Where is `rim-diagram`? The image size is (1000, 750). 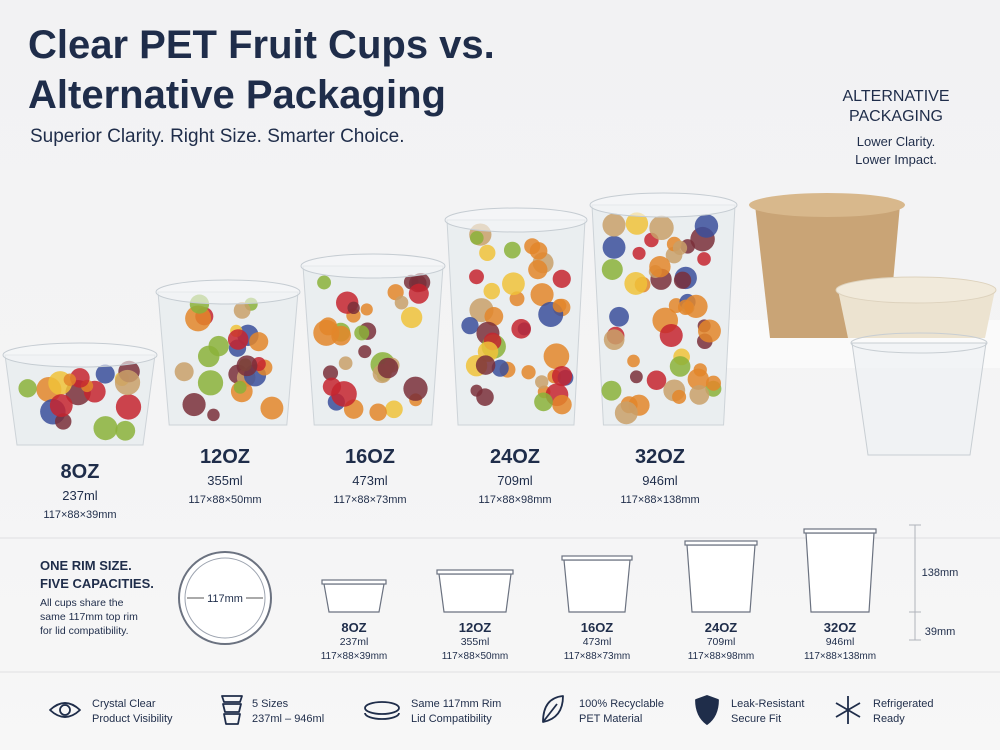
rim-diagram is located at coordinates (225, 598).